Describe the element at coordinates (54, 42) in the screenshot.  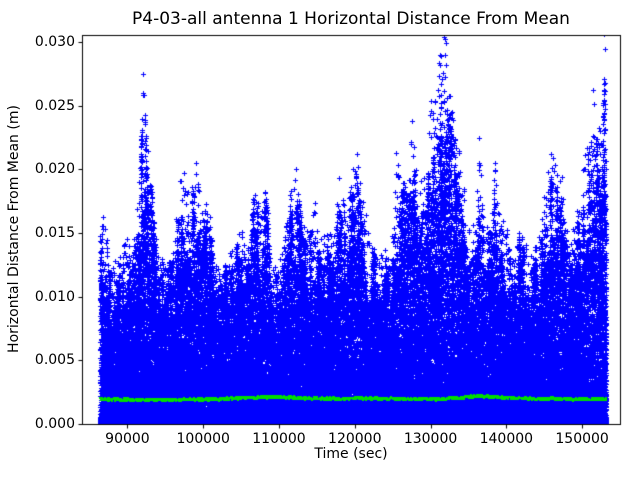
I see `y-tick-label: 0.030` at that location.